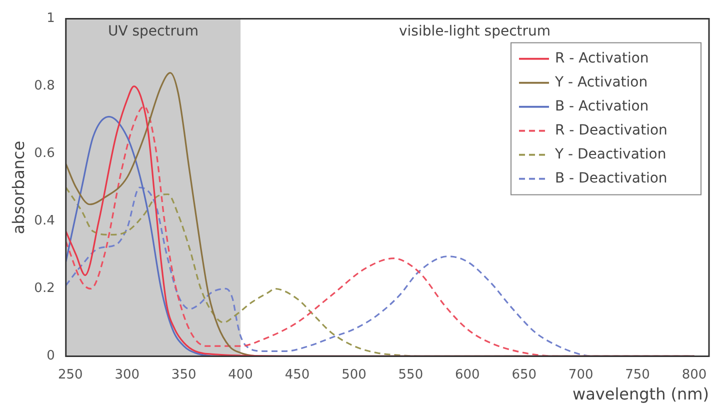 This screenshot has height=413, width=723. What do you see at coordinates (694, 374) in the screenshot?
I see `x-tick-label: 800` at bounding box center [694, 374].